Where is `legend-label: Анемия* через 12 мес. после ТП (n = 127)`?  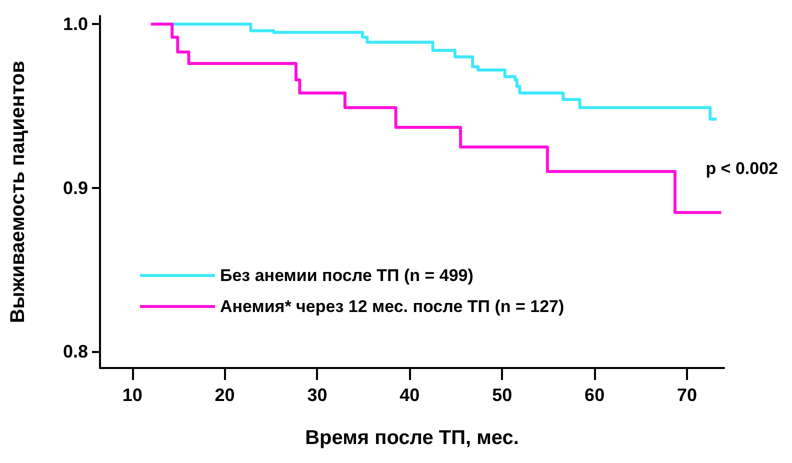 legend-label: Анемия* через 12 мес. после ТП (n = 127) is located at coordinates (392, 306).